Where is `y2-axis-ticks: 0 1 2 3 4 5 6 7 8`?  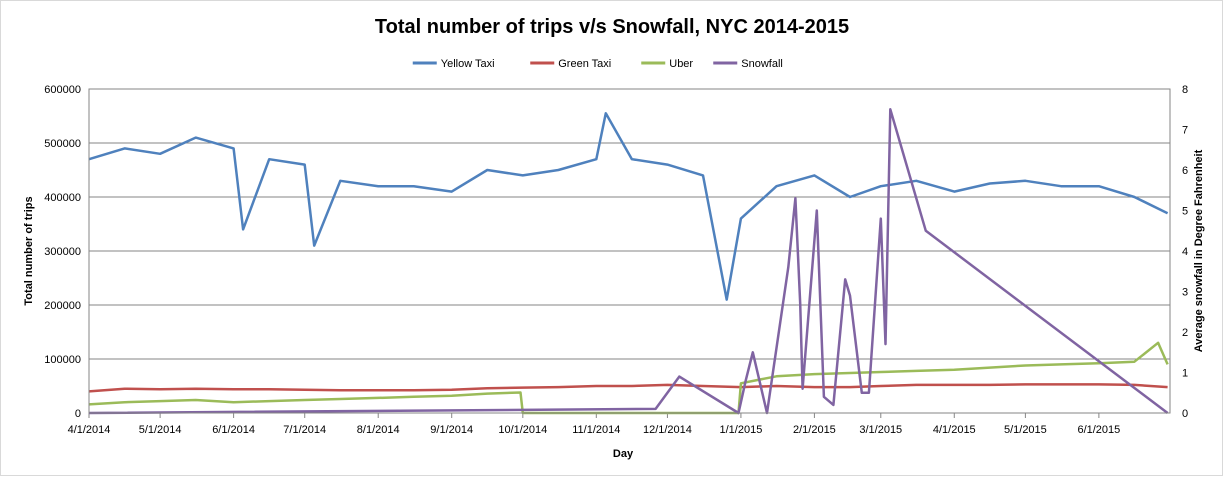
y2-axis-ticks: 0 1 2 3 4 5 6 7 8 is located at coordinates (1185, 252).